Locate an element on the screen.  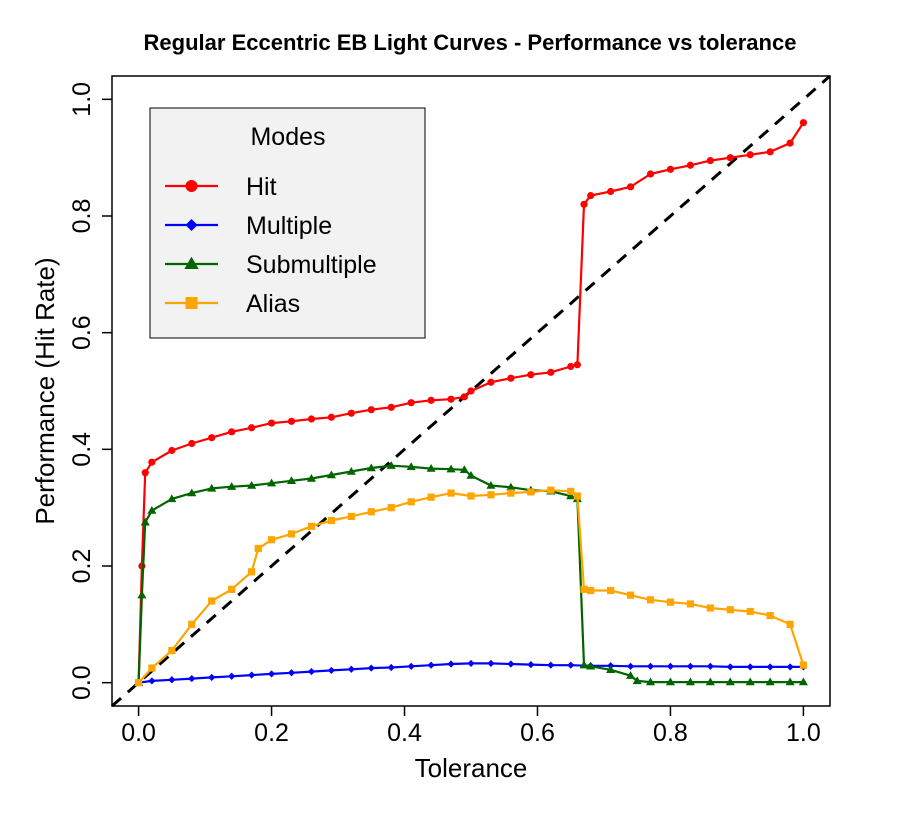
legend-label: Multiple is located at coordinates (289, 226).